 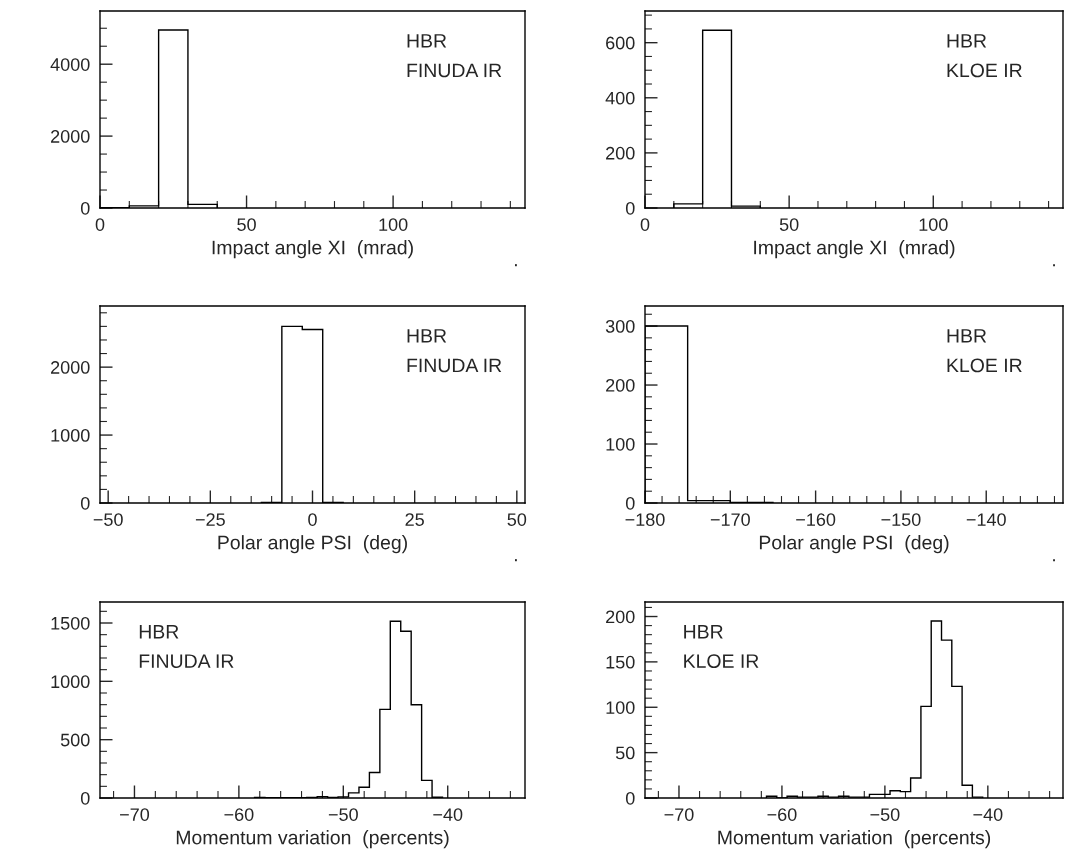 I want to click on x-tick-label: −170, so click(x=730, y=519).